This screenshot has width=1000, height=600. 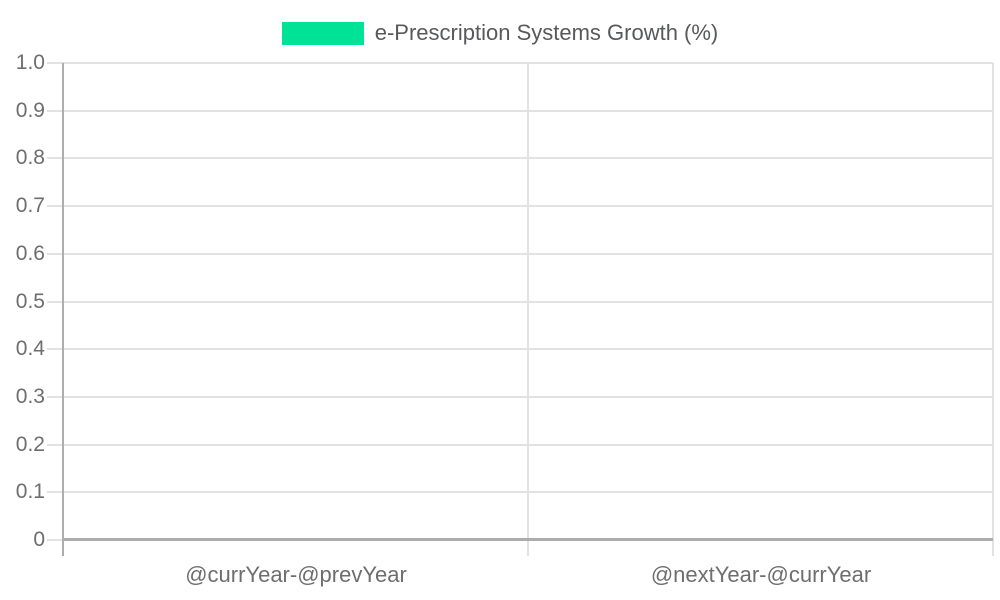 I want to click on legend-item: e-Prescription Systems Growth (%), so click(x=500, y=33).